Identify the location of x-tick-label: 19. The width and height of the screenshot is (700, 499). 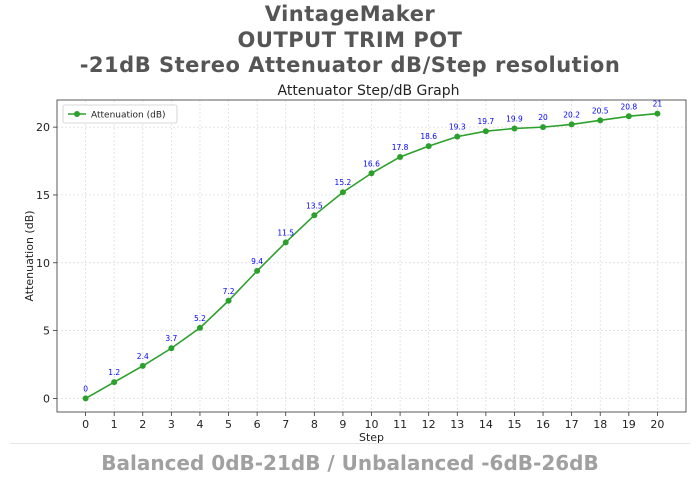
(629, 424).